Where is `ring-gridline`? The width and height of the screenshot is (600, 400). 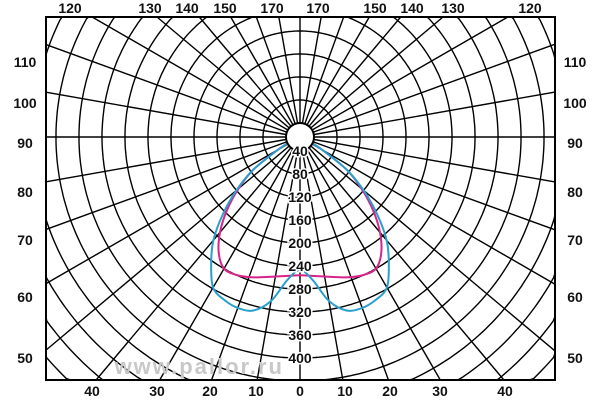 ring-gridline is located at coordinates (300, 137).